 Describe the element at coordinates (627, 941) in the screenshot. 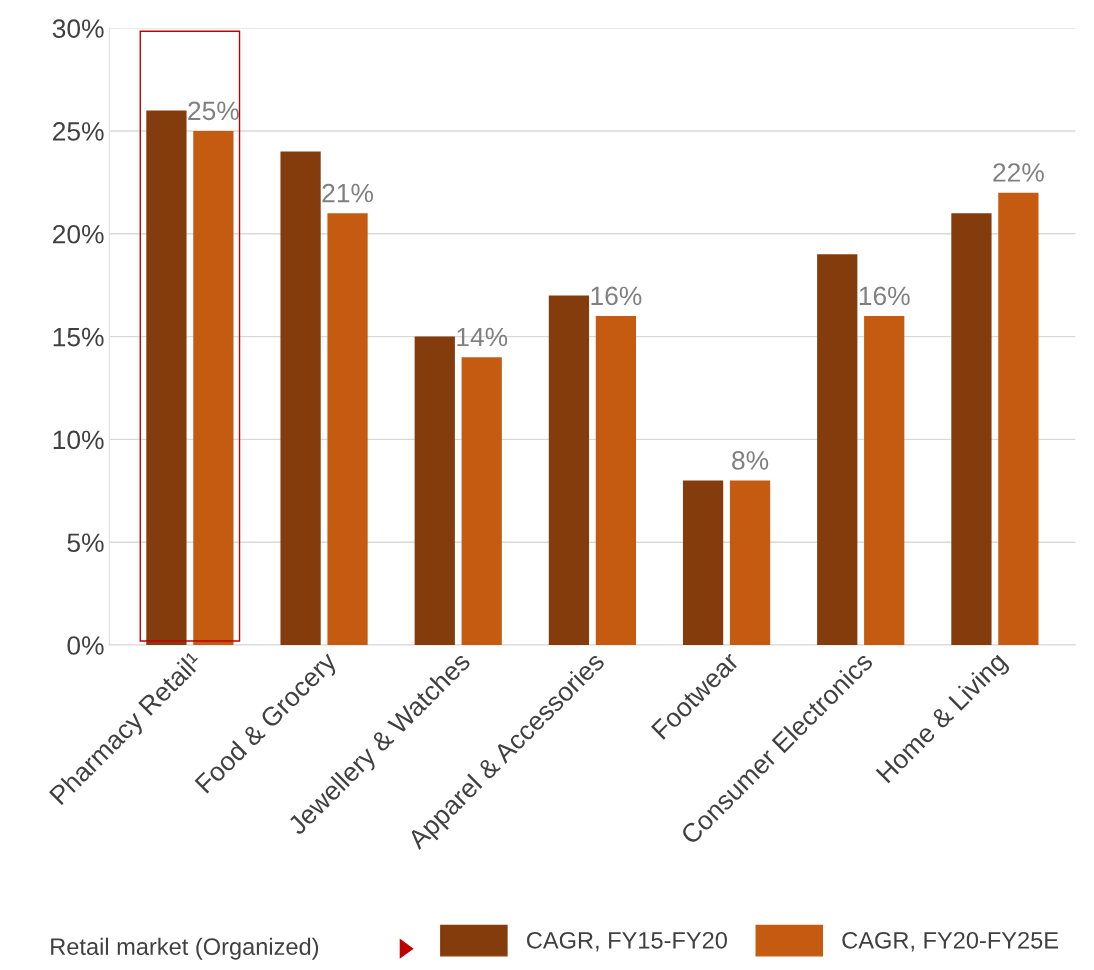

I see `legend-label: CAGR, FY15-FY20` at that location.